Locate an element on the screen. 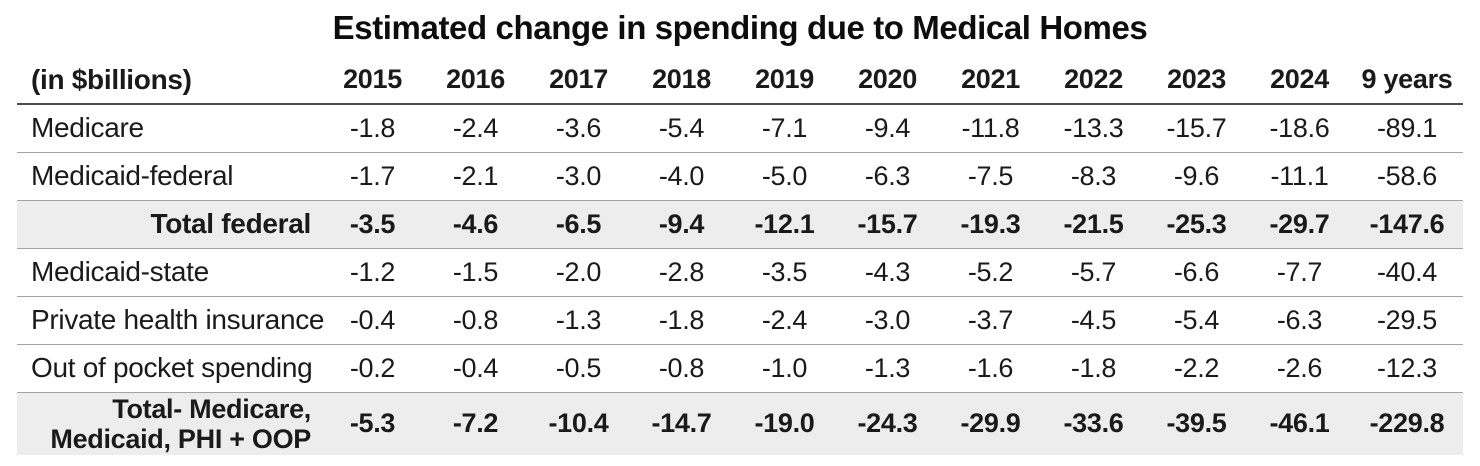 The height and width of the screenshot is (466, 1480). value-cell: -11.1 is located at coordinates (1299, 175).